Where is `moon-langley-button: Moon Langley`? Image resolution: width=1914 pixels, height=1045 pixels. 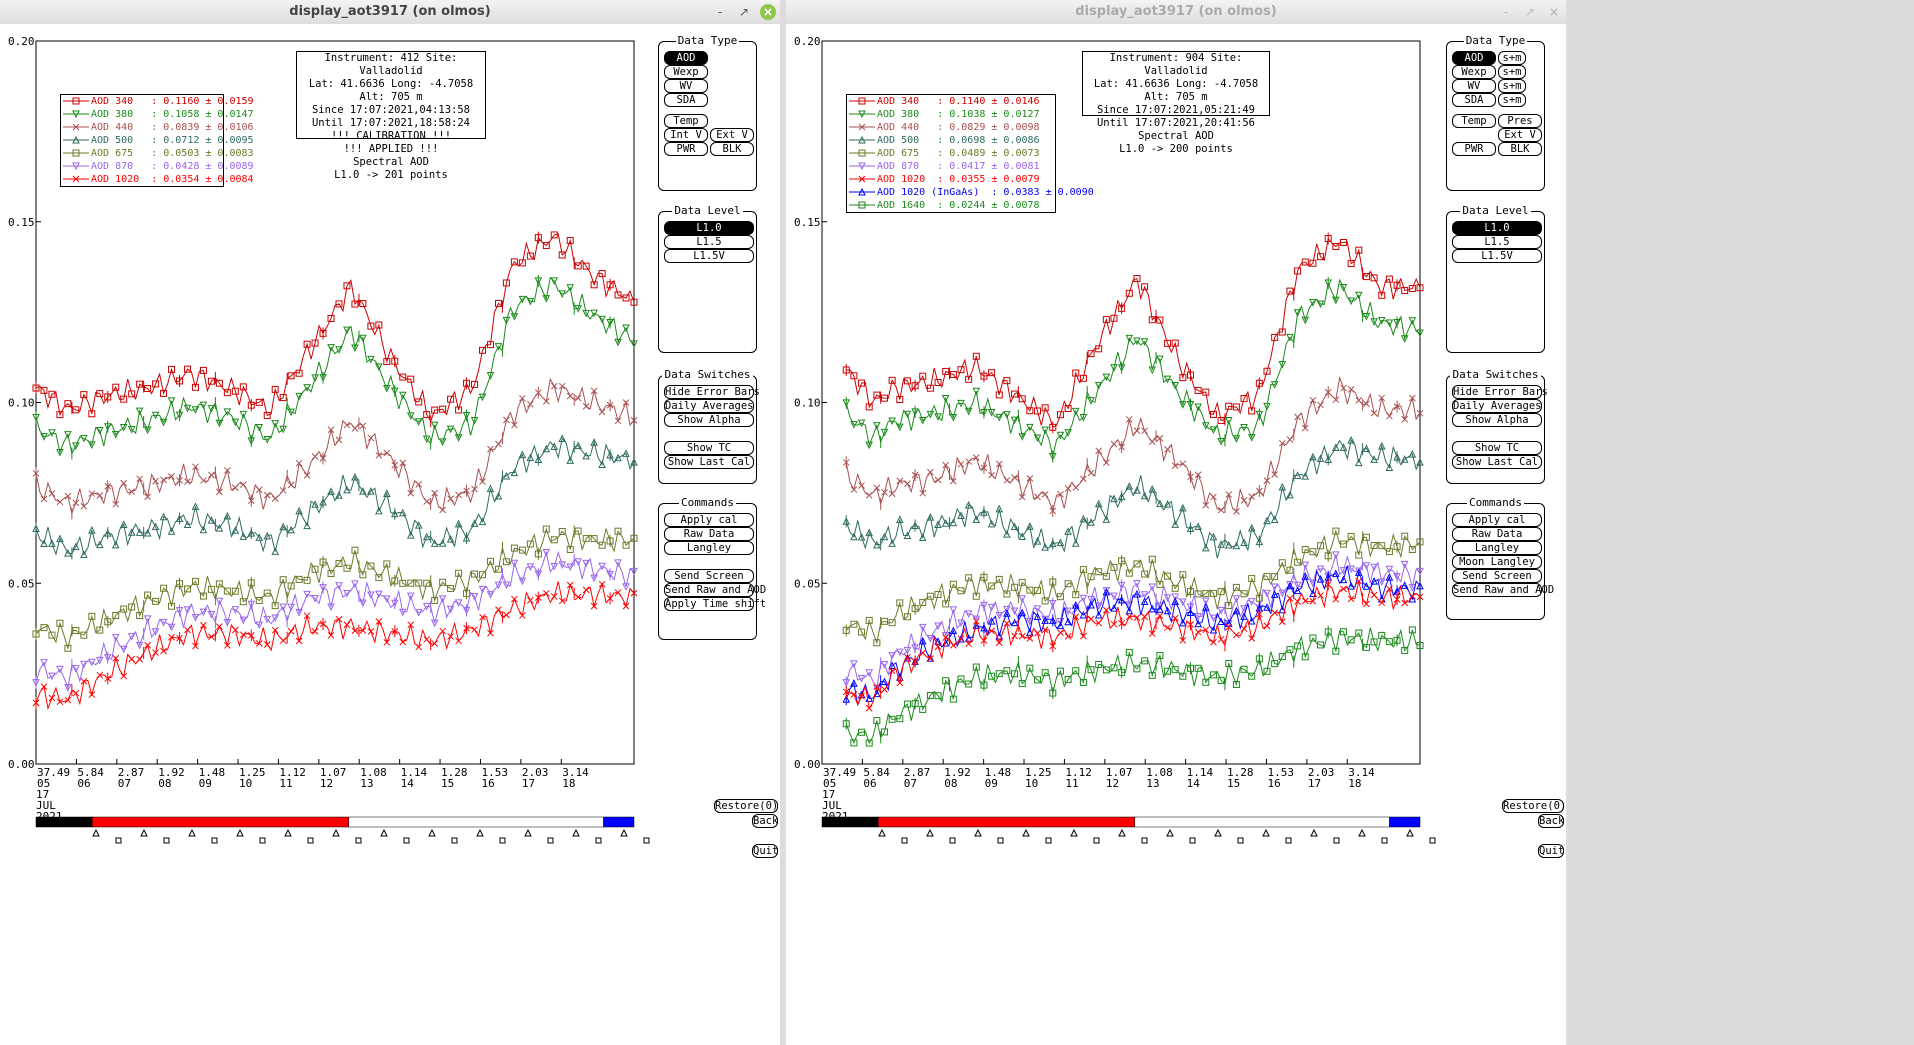 moon-langley-button: Moon Langley is located at coordinates (1497, 562).